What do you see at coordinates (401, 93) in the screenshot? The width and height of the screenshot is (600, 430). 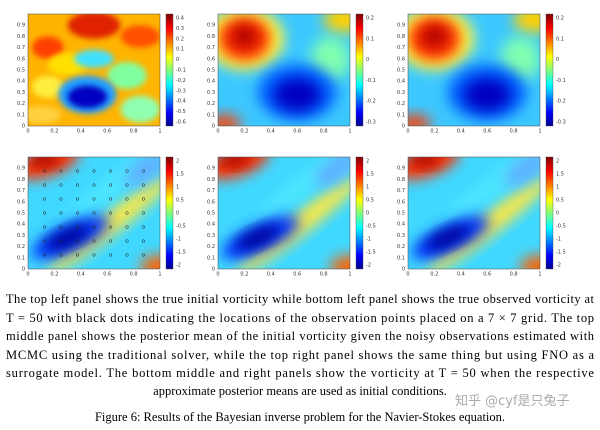 I see `y-tick-label: 0.3` at bounding box center [401, 93].